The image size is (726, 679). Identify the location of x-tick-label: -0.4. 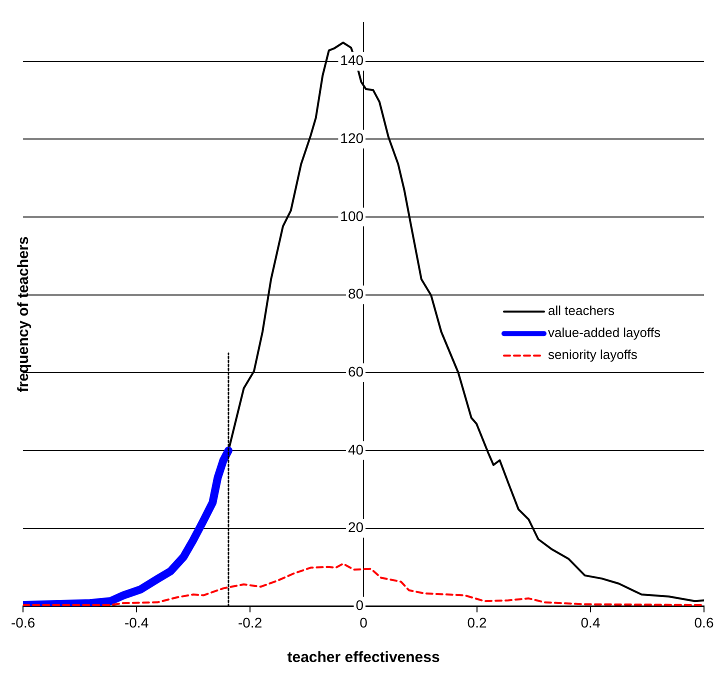
(136, 622).